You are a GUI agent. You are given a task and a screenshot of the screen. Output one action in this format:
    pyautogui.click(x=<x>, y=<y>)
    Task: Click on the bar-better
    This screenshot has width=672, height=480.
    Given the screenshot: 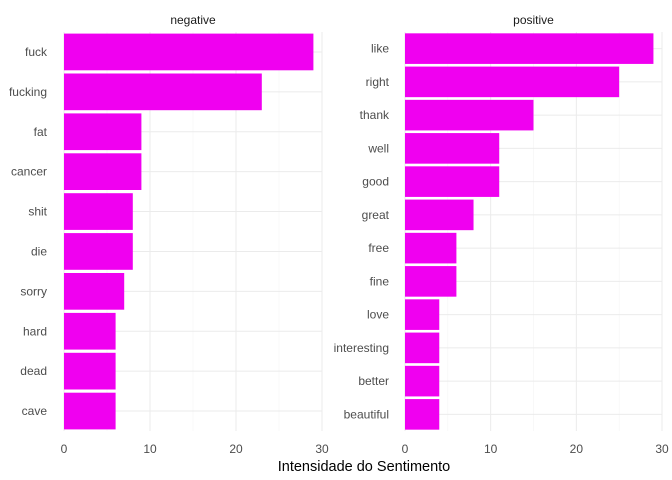 What is the action you would take?
    pyautogui.click(x=422, y=381)
    